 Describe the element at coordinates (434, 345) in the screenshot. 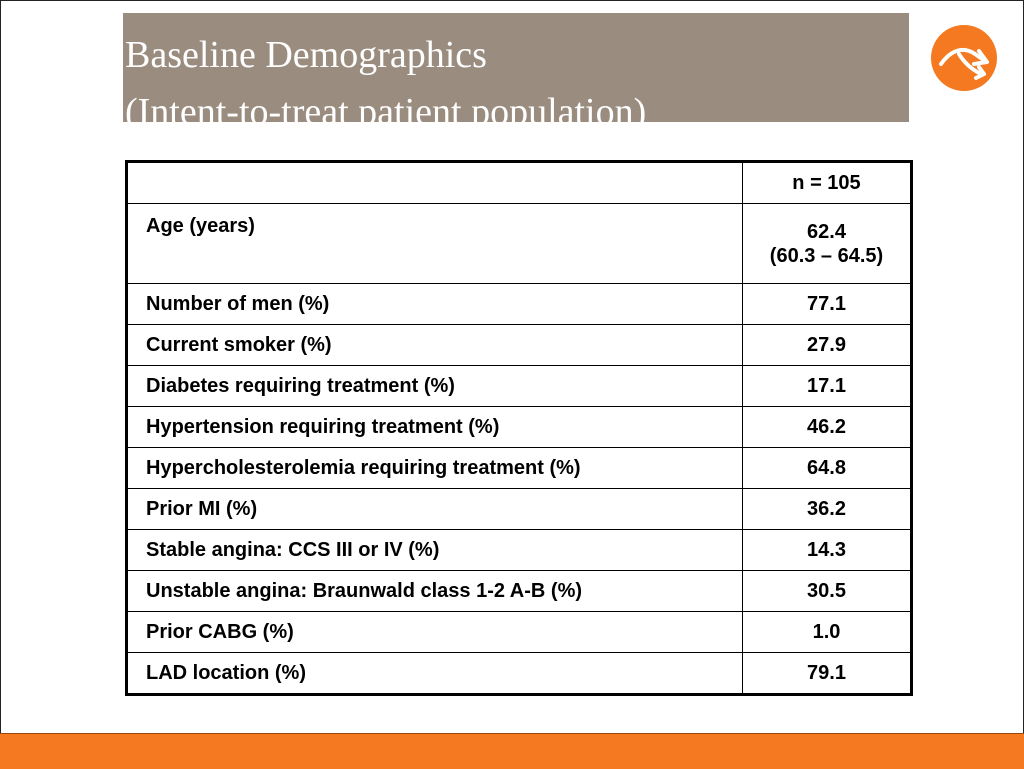

I see `row-label: Current smoker (%)` at that location.